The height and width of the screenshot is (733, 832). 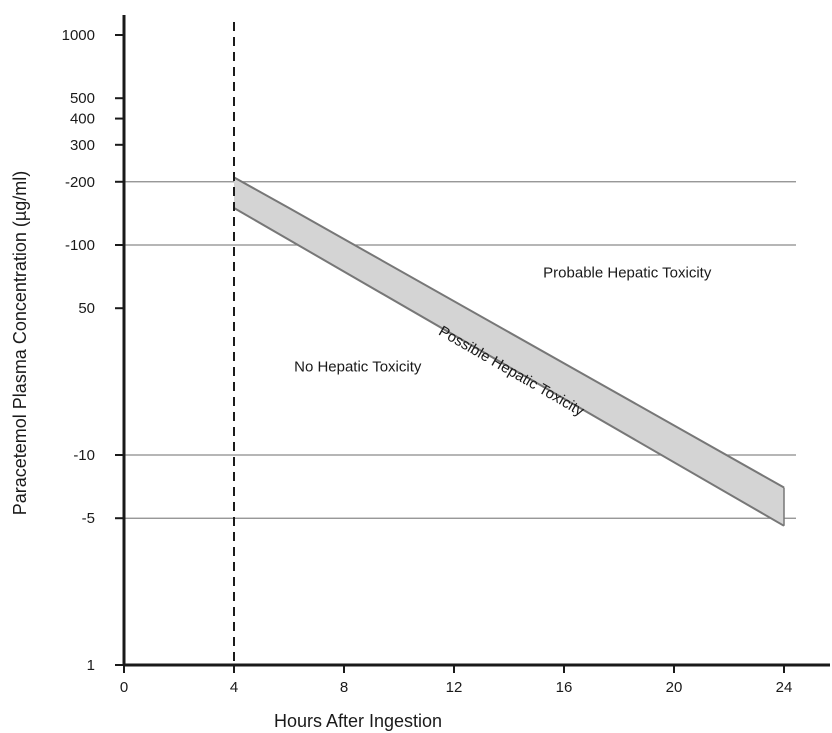 What do you see at coordinates (82, 98) in the screenshot?
I see `y-tick-label-500: 500` at bounding box center [82, 98].